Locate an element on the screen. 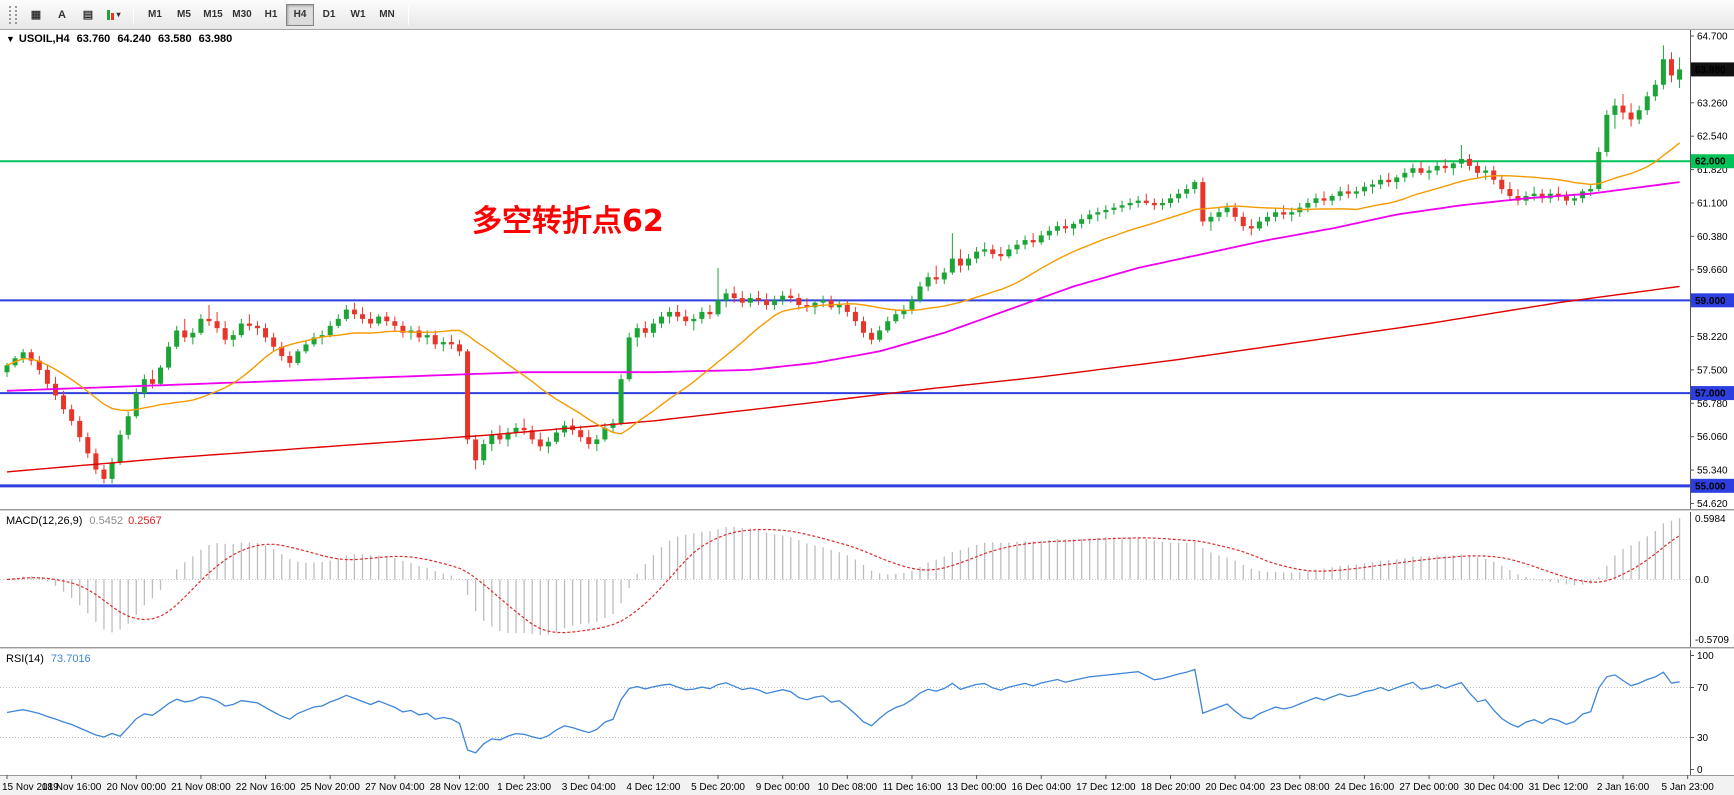 The height and width of the screenshot is (795, 1734). time-label: 30 Dec 04:00 is located at coordinates (1494, 787).